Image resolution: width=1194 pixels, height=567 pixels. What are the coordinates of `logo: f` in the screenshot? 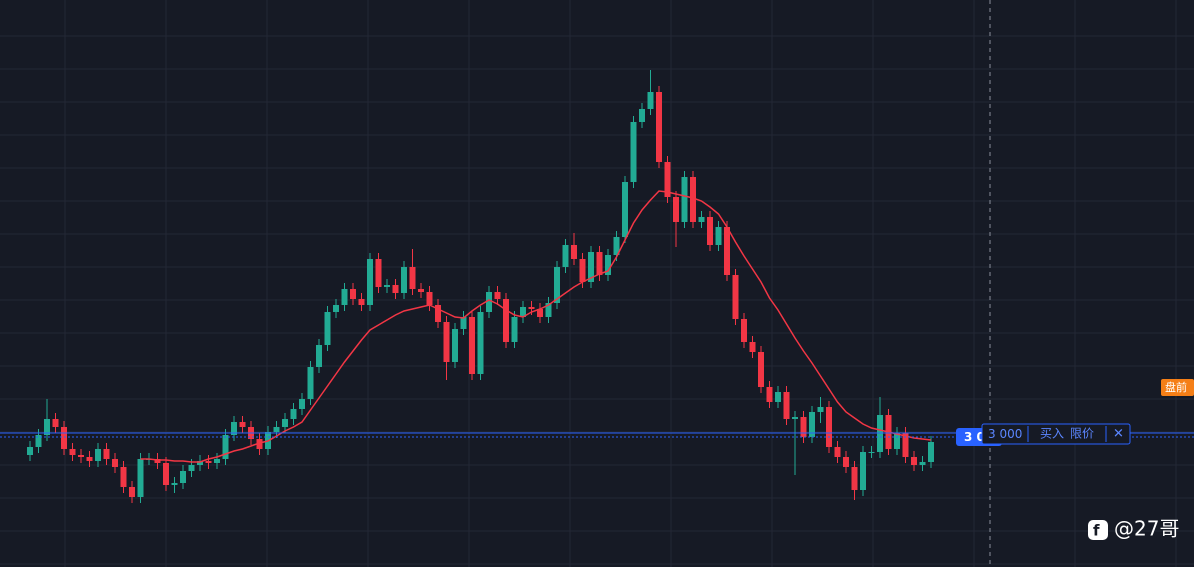 It's located at (1098, 530).